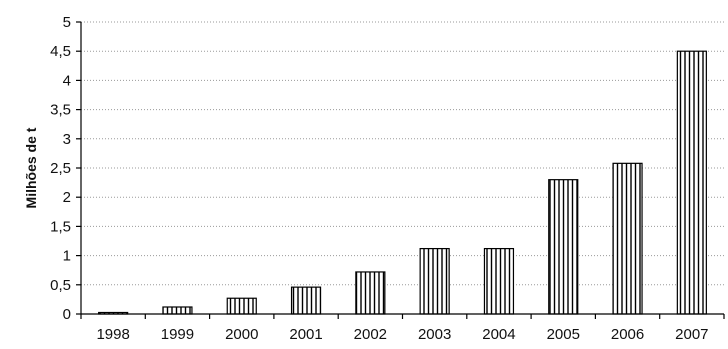  I want to click on bar-2007, so click(691, 182).